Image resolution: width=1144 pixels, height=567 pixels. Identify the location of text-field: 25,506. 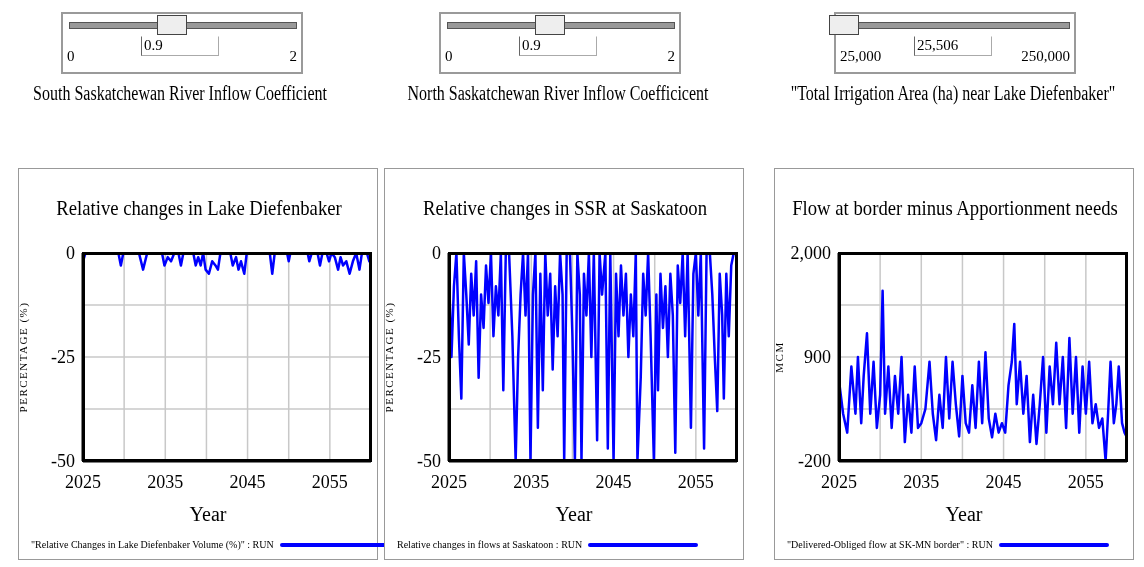
(953, 46).